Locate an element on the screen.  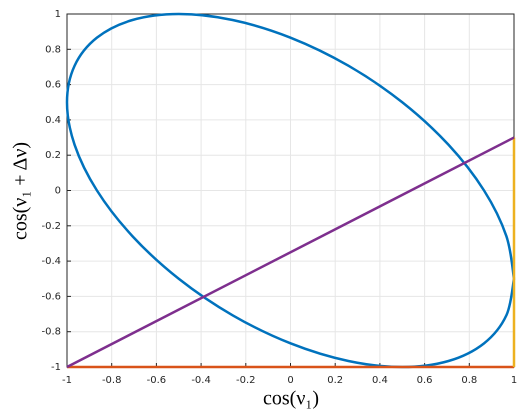
y-tick-label: -0.6 is located at coordinates (51, 296).